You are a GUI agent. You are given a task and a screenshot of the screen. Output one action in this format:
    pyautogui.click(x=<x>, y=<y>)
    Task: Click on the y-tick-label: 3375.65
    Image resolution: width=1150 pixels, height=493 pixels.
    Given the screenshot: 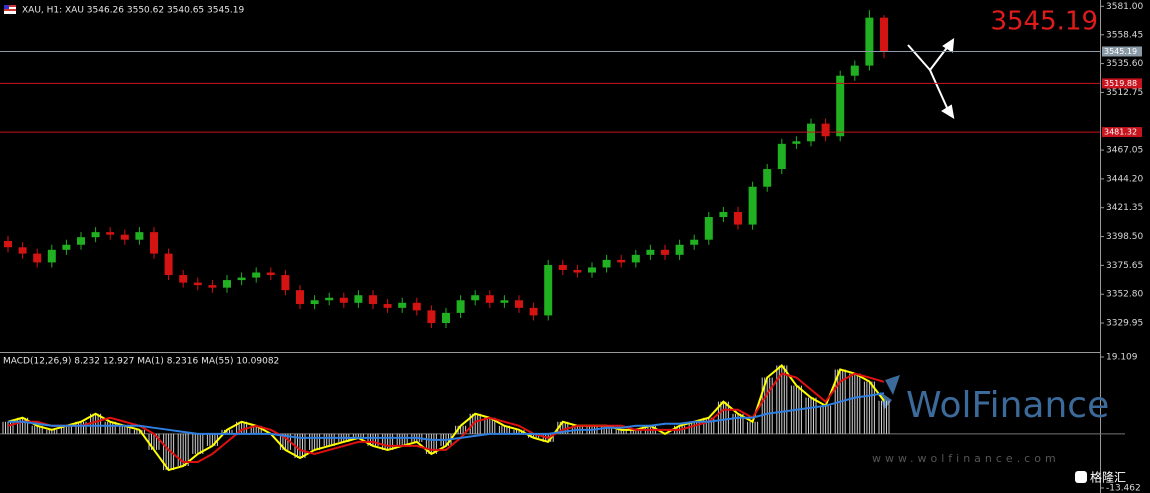 What is the action you would take?
    pyautogui.click(x=1124, y=266)
    